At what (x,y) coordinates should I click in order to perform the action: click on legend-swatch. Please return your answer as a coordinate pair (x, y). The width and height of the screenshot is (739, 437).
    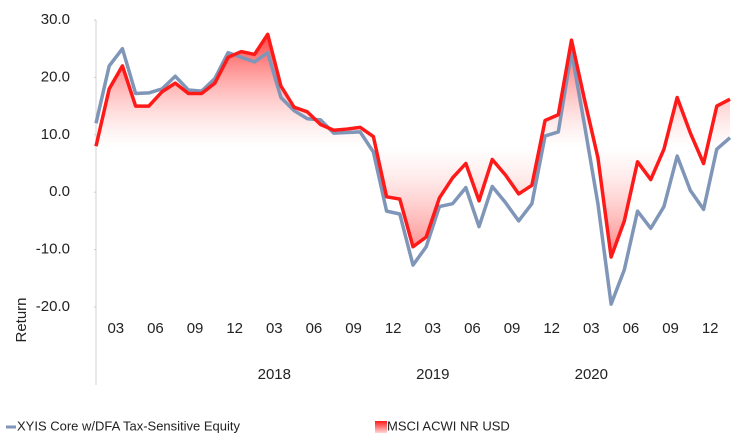
    Looking at the image, I should click on (381, 427).